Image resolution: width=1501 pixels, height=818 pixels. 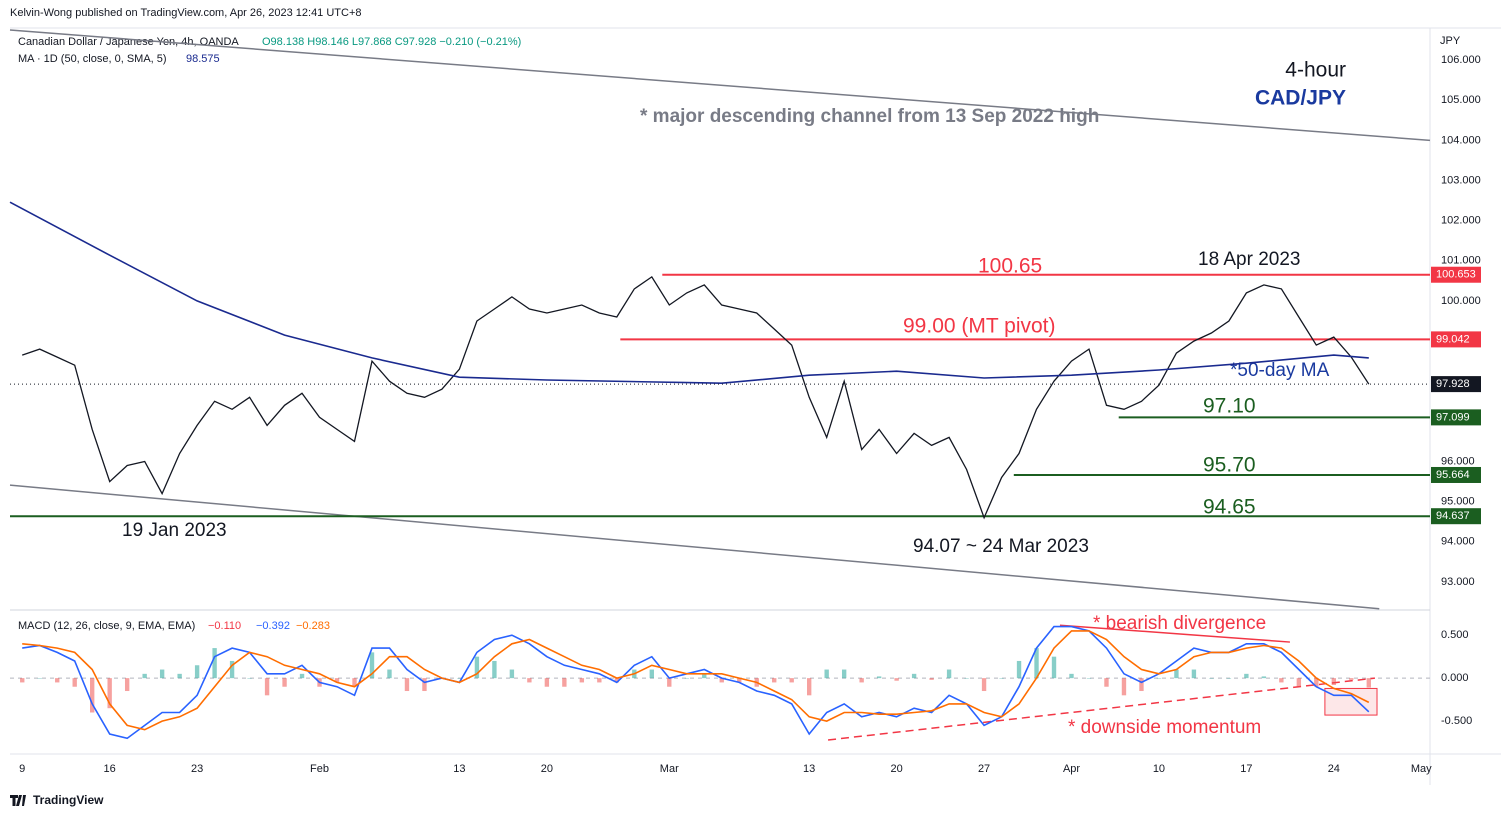 What do you see at coordinates (224, 626) in the screenshot?
I see `macd-hist-value: −0.110` at bounding box center [224, 626].